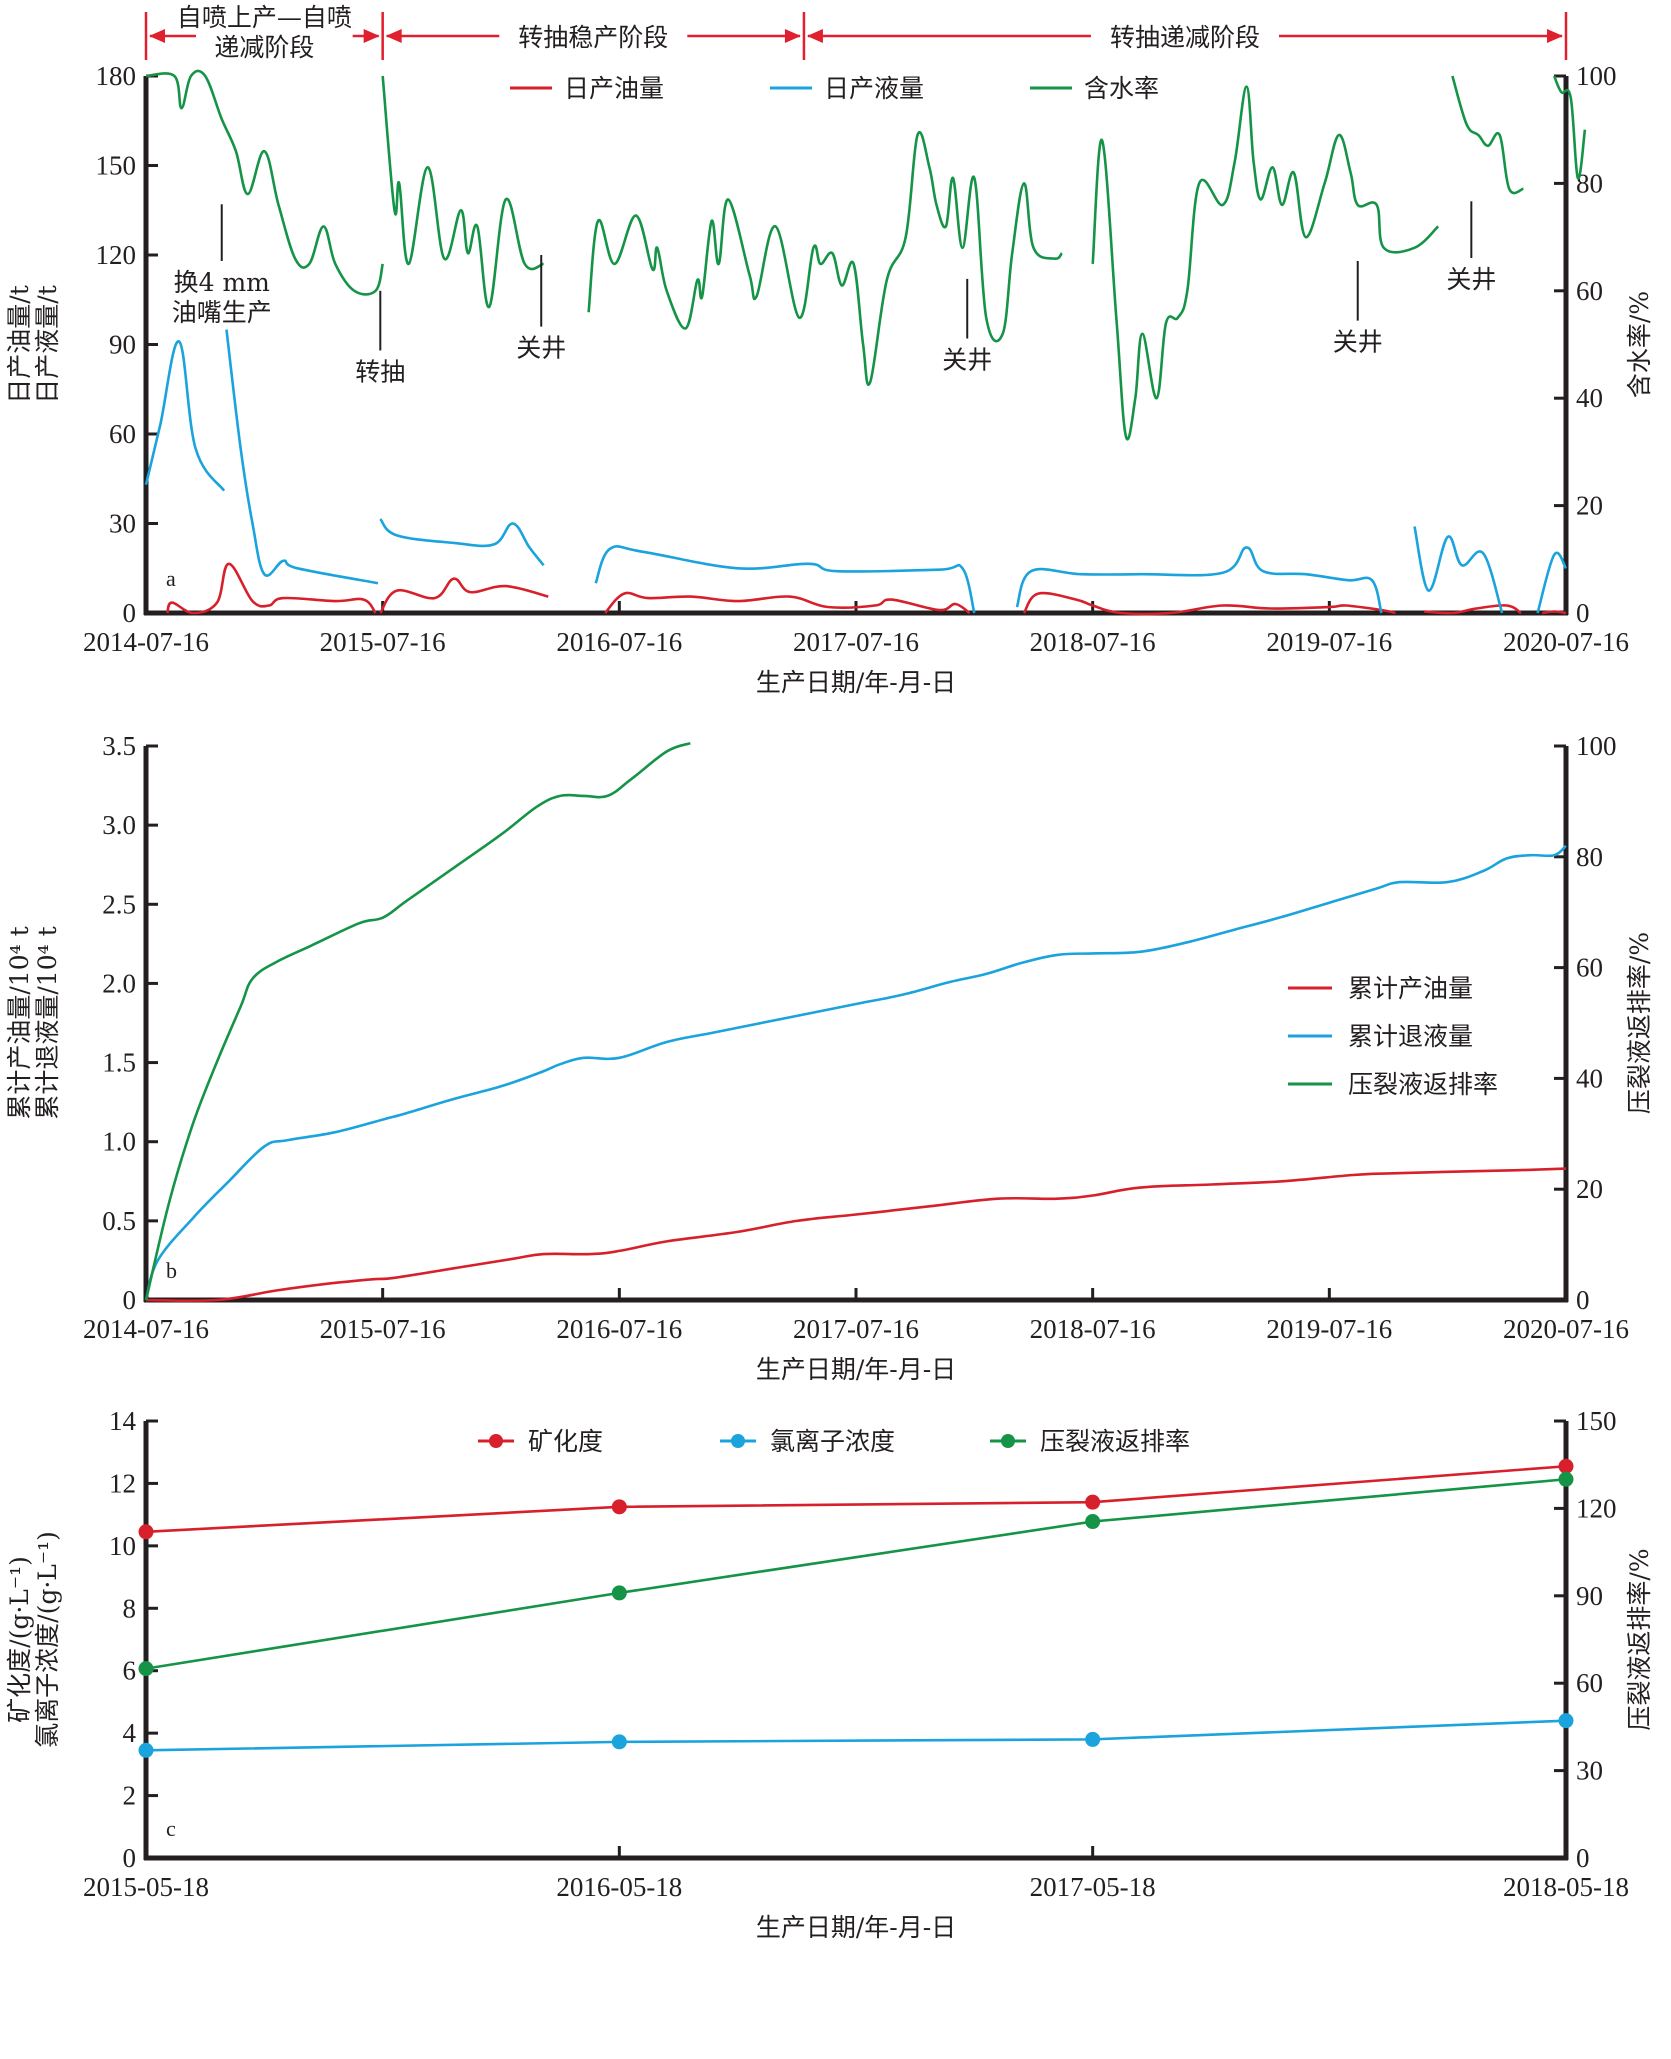 This screenshot has height=2059, width=1671. What do you see at coordinates (565, 1441) in the screenshot?
I see `legend-label: 矿化度` at bounding box center [565, 1441].